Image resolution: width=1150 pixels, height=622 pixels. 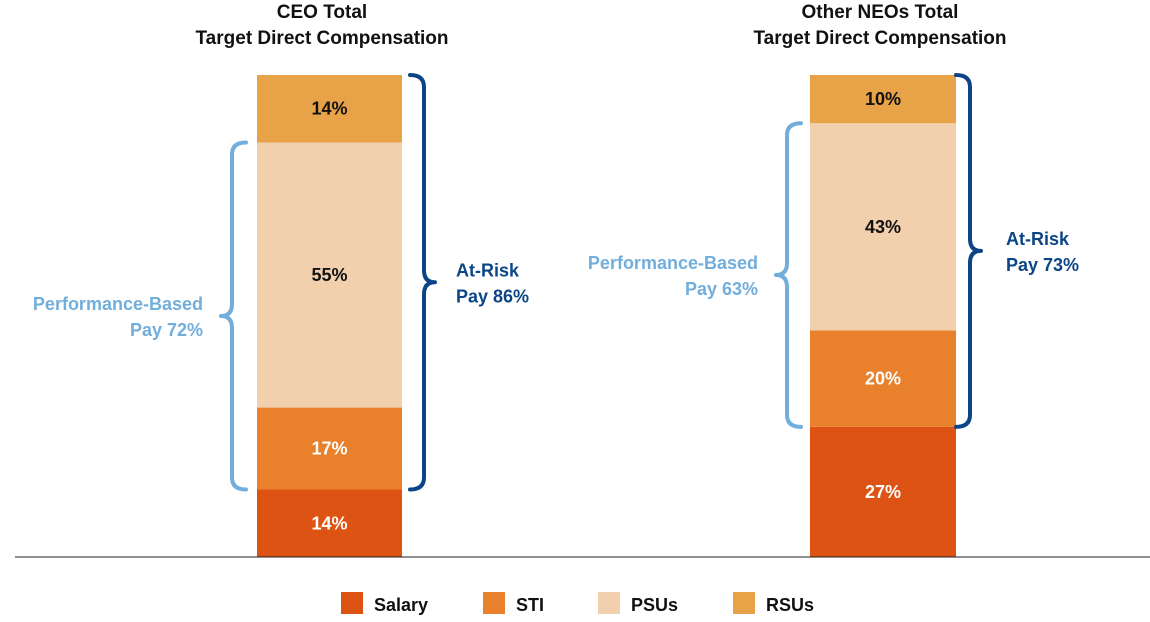 I want to click on neo-label-salary: 27%, so click(x=883, y=492).